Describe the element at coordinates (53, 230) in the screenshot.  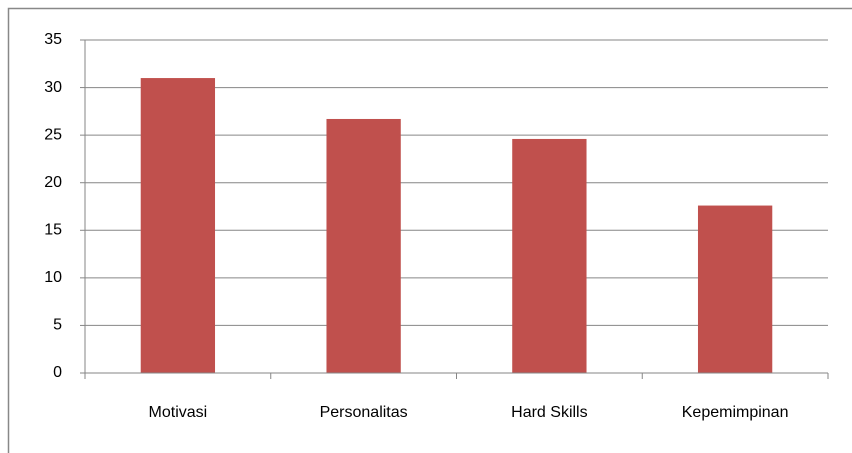
I see `y-tick-label: 15` at that location.